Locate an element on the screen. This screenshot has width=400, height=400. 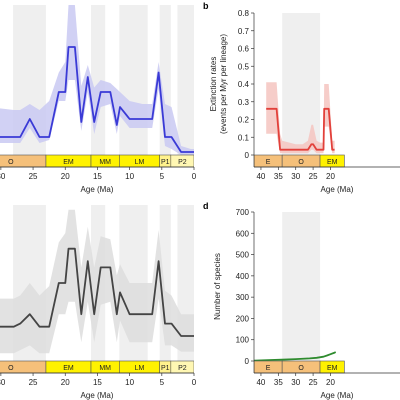
pb-epoch-label-0: E is located at coordinates (268, 162).